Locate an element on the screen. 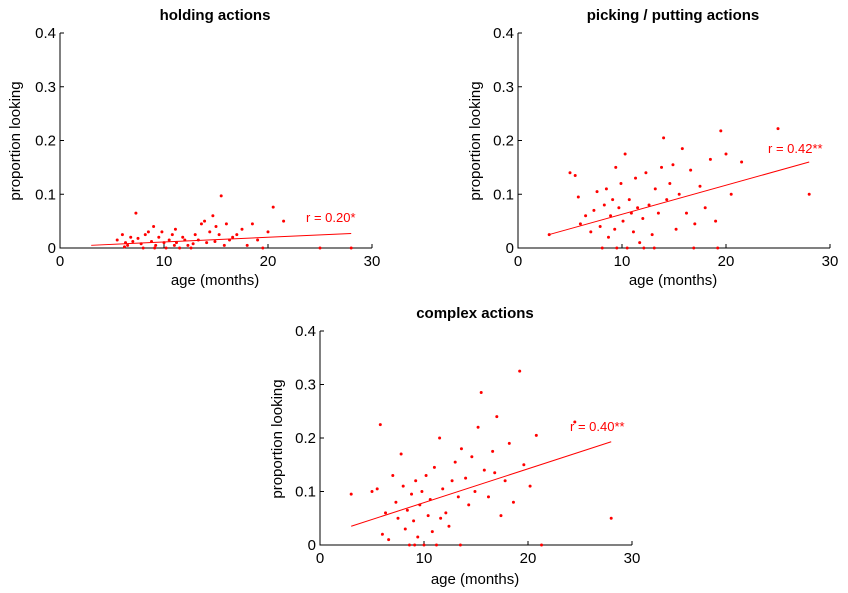 This screenshot has height=593, width=848. y-tick-label: 0.1 is located at coordinates (45, 194).